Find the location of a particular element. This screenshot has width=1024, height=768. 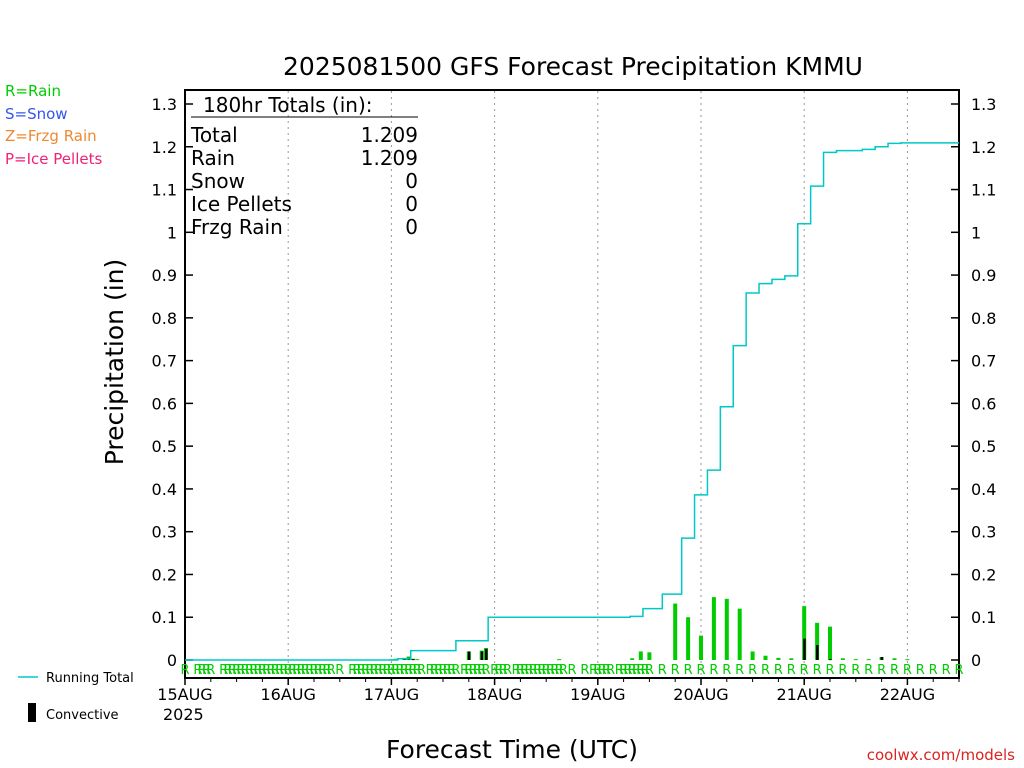

y-tick-label-right: 0 is located at coordinates (976, 660).